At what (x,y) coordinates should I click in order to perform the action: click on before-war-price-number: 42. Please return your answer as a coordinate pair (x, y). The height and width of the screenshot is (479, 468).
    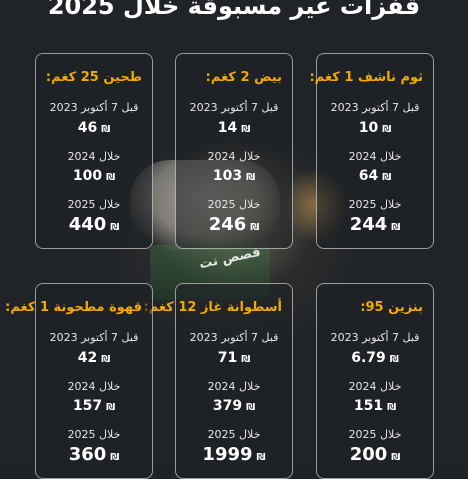
    Looking at the image, I should click on (87, 358).